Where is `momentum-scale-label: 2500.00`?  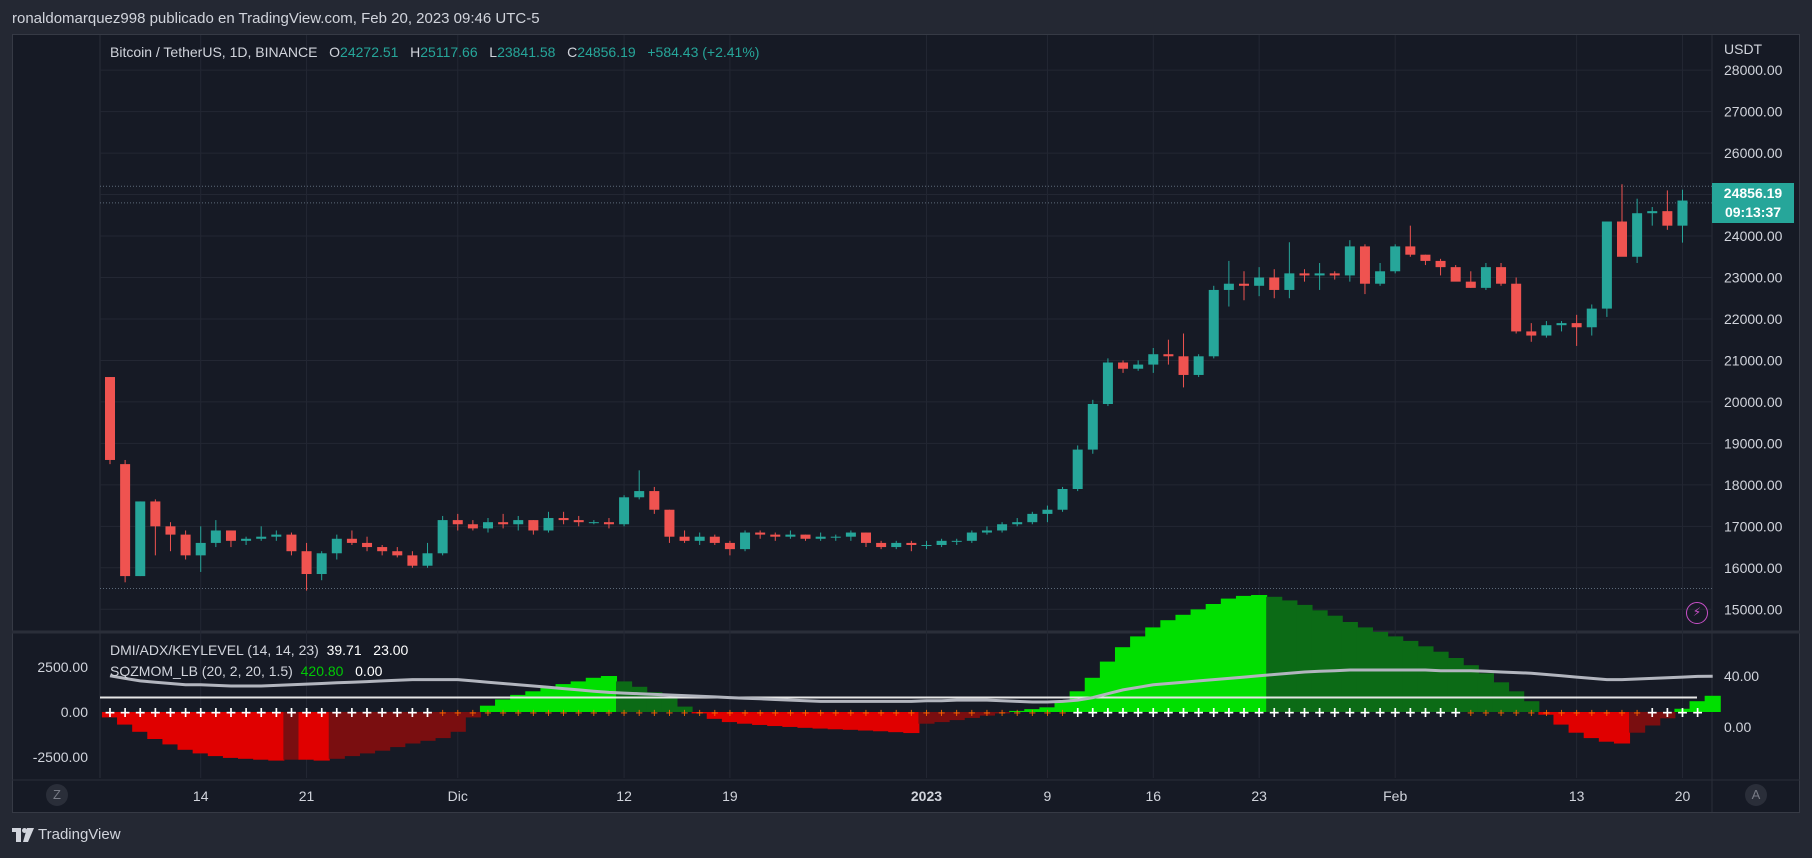 momentum-scale-label: 2500.00 is located at coordinates (62, 667).